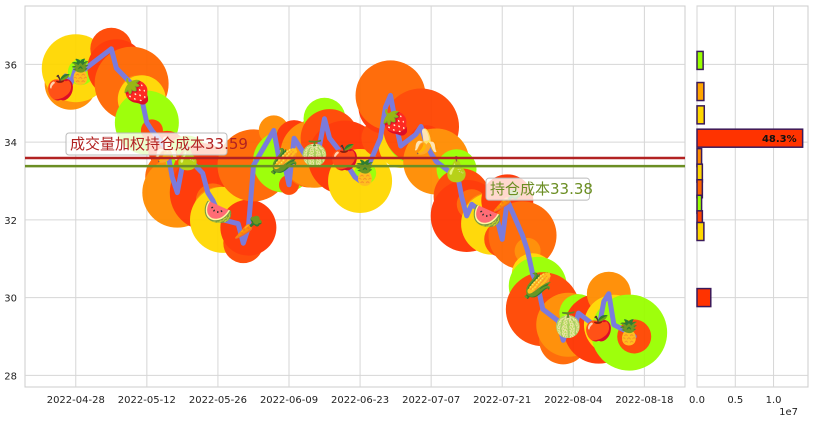 The height and width of the screenshot is (422, 813). I want to click on x-tick-label: 2022-06-09, so click(289, 400).